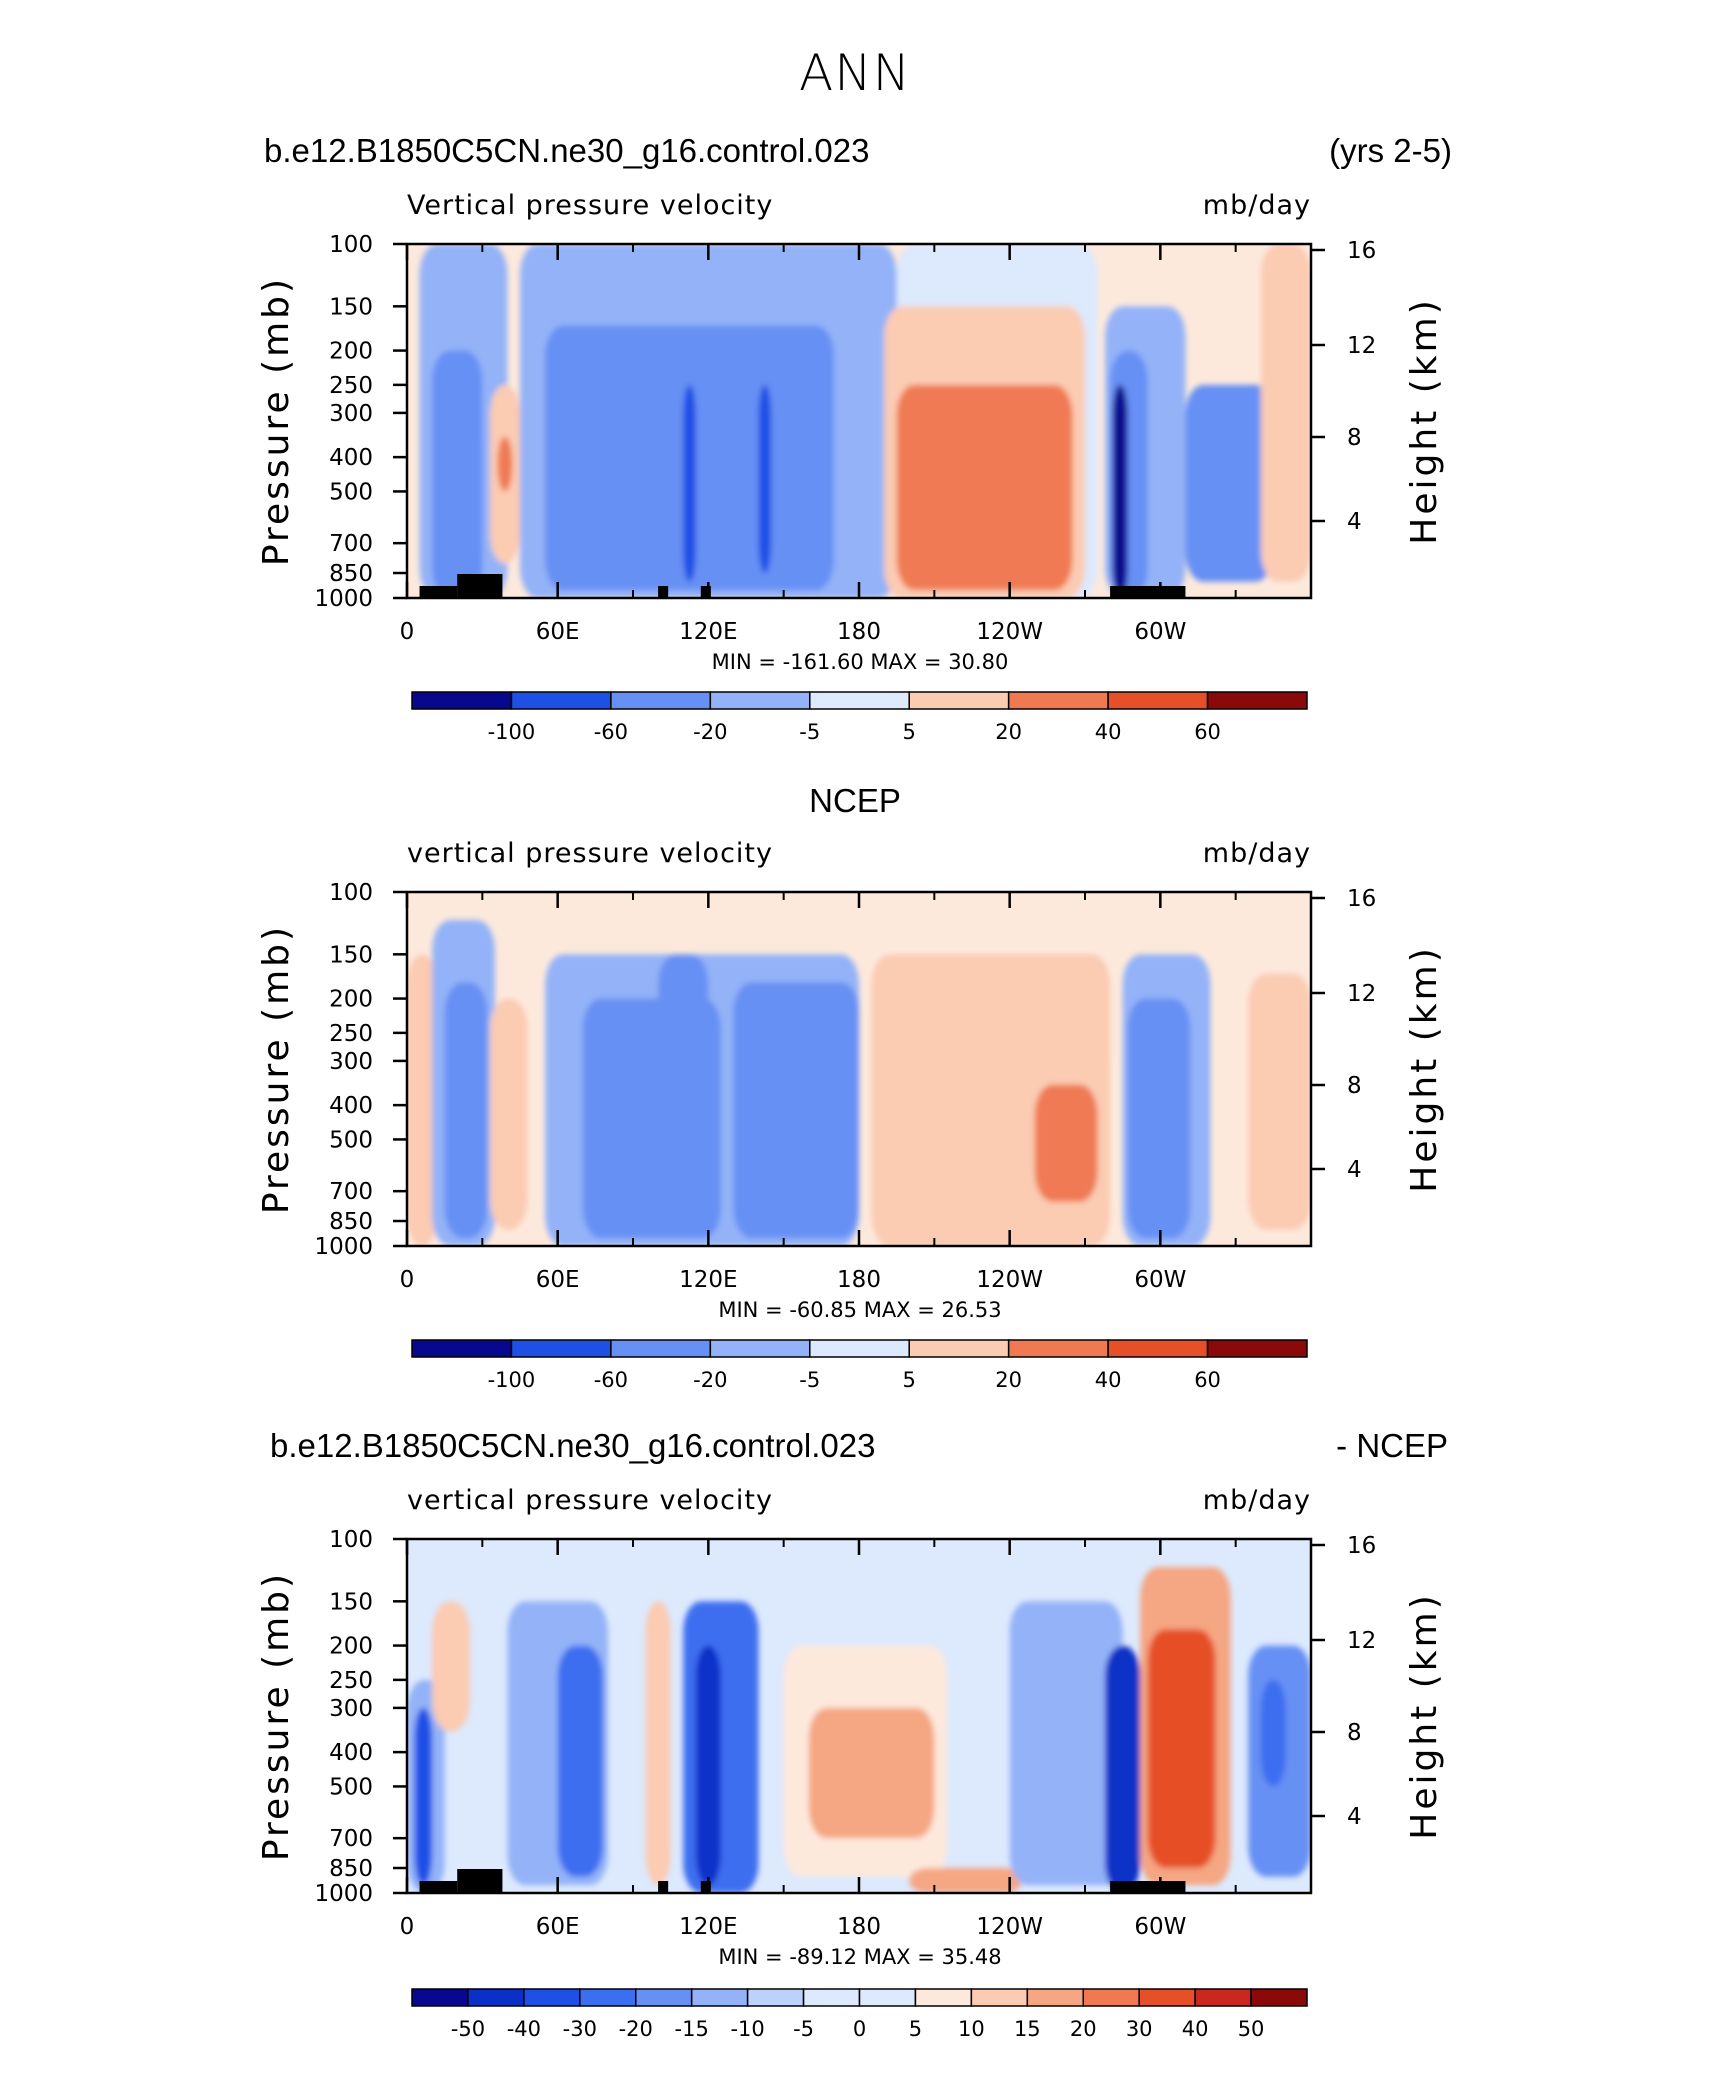 Image resolution: width=1710 pixels, height=2074 pixels. I want to click on colorbar-label: 15, so click(1027, 2029).